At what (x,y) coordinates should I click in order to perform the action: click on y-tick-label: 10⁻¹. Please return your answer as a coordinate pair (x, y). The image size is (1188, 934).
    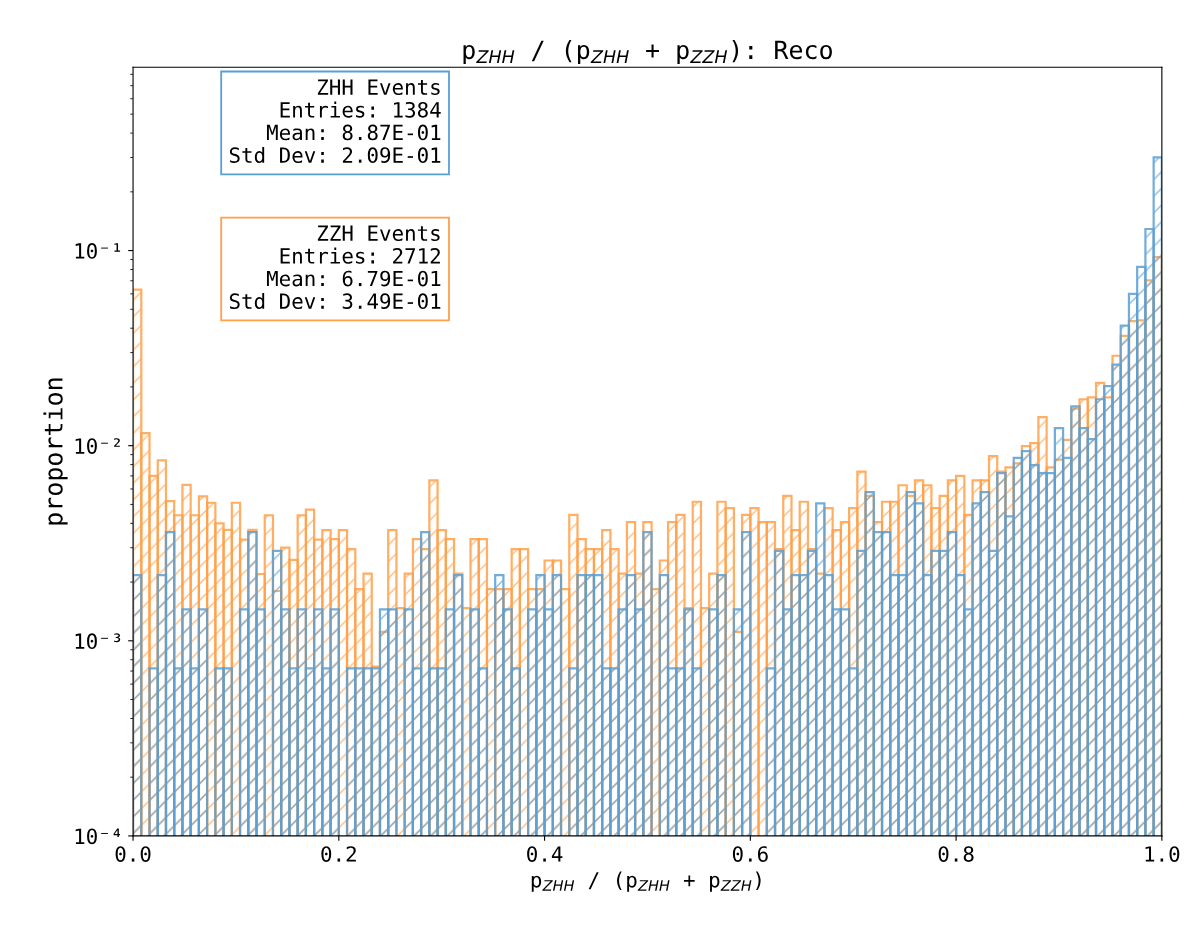
    Looking at the image, I should click on (98, 251).